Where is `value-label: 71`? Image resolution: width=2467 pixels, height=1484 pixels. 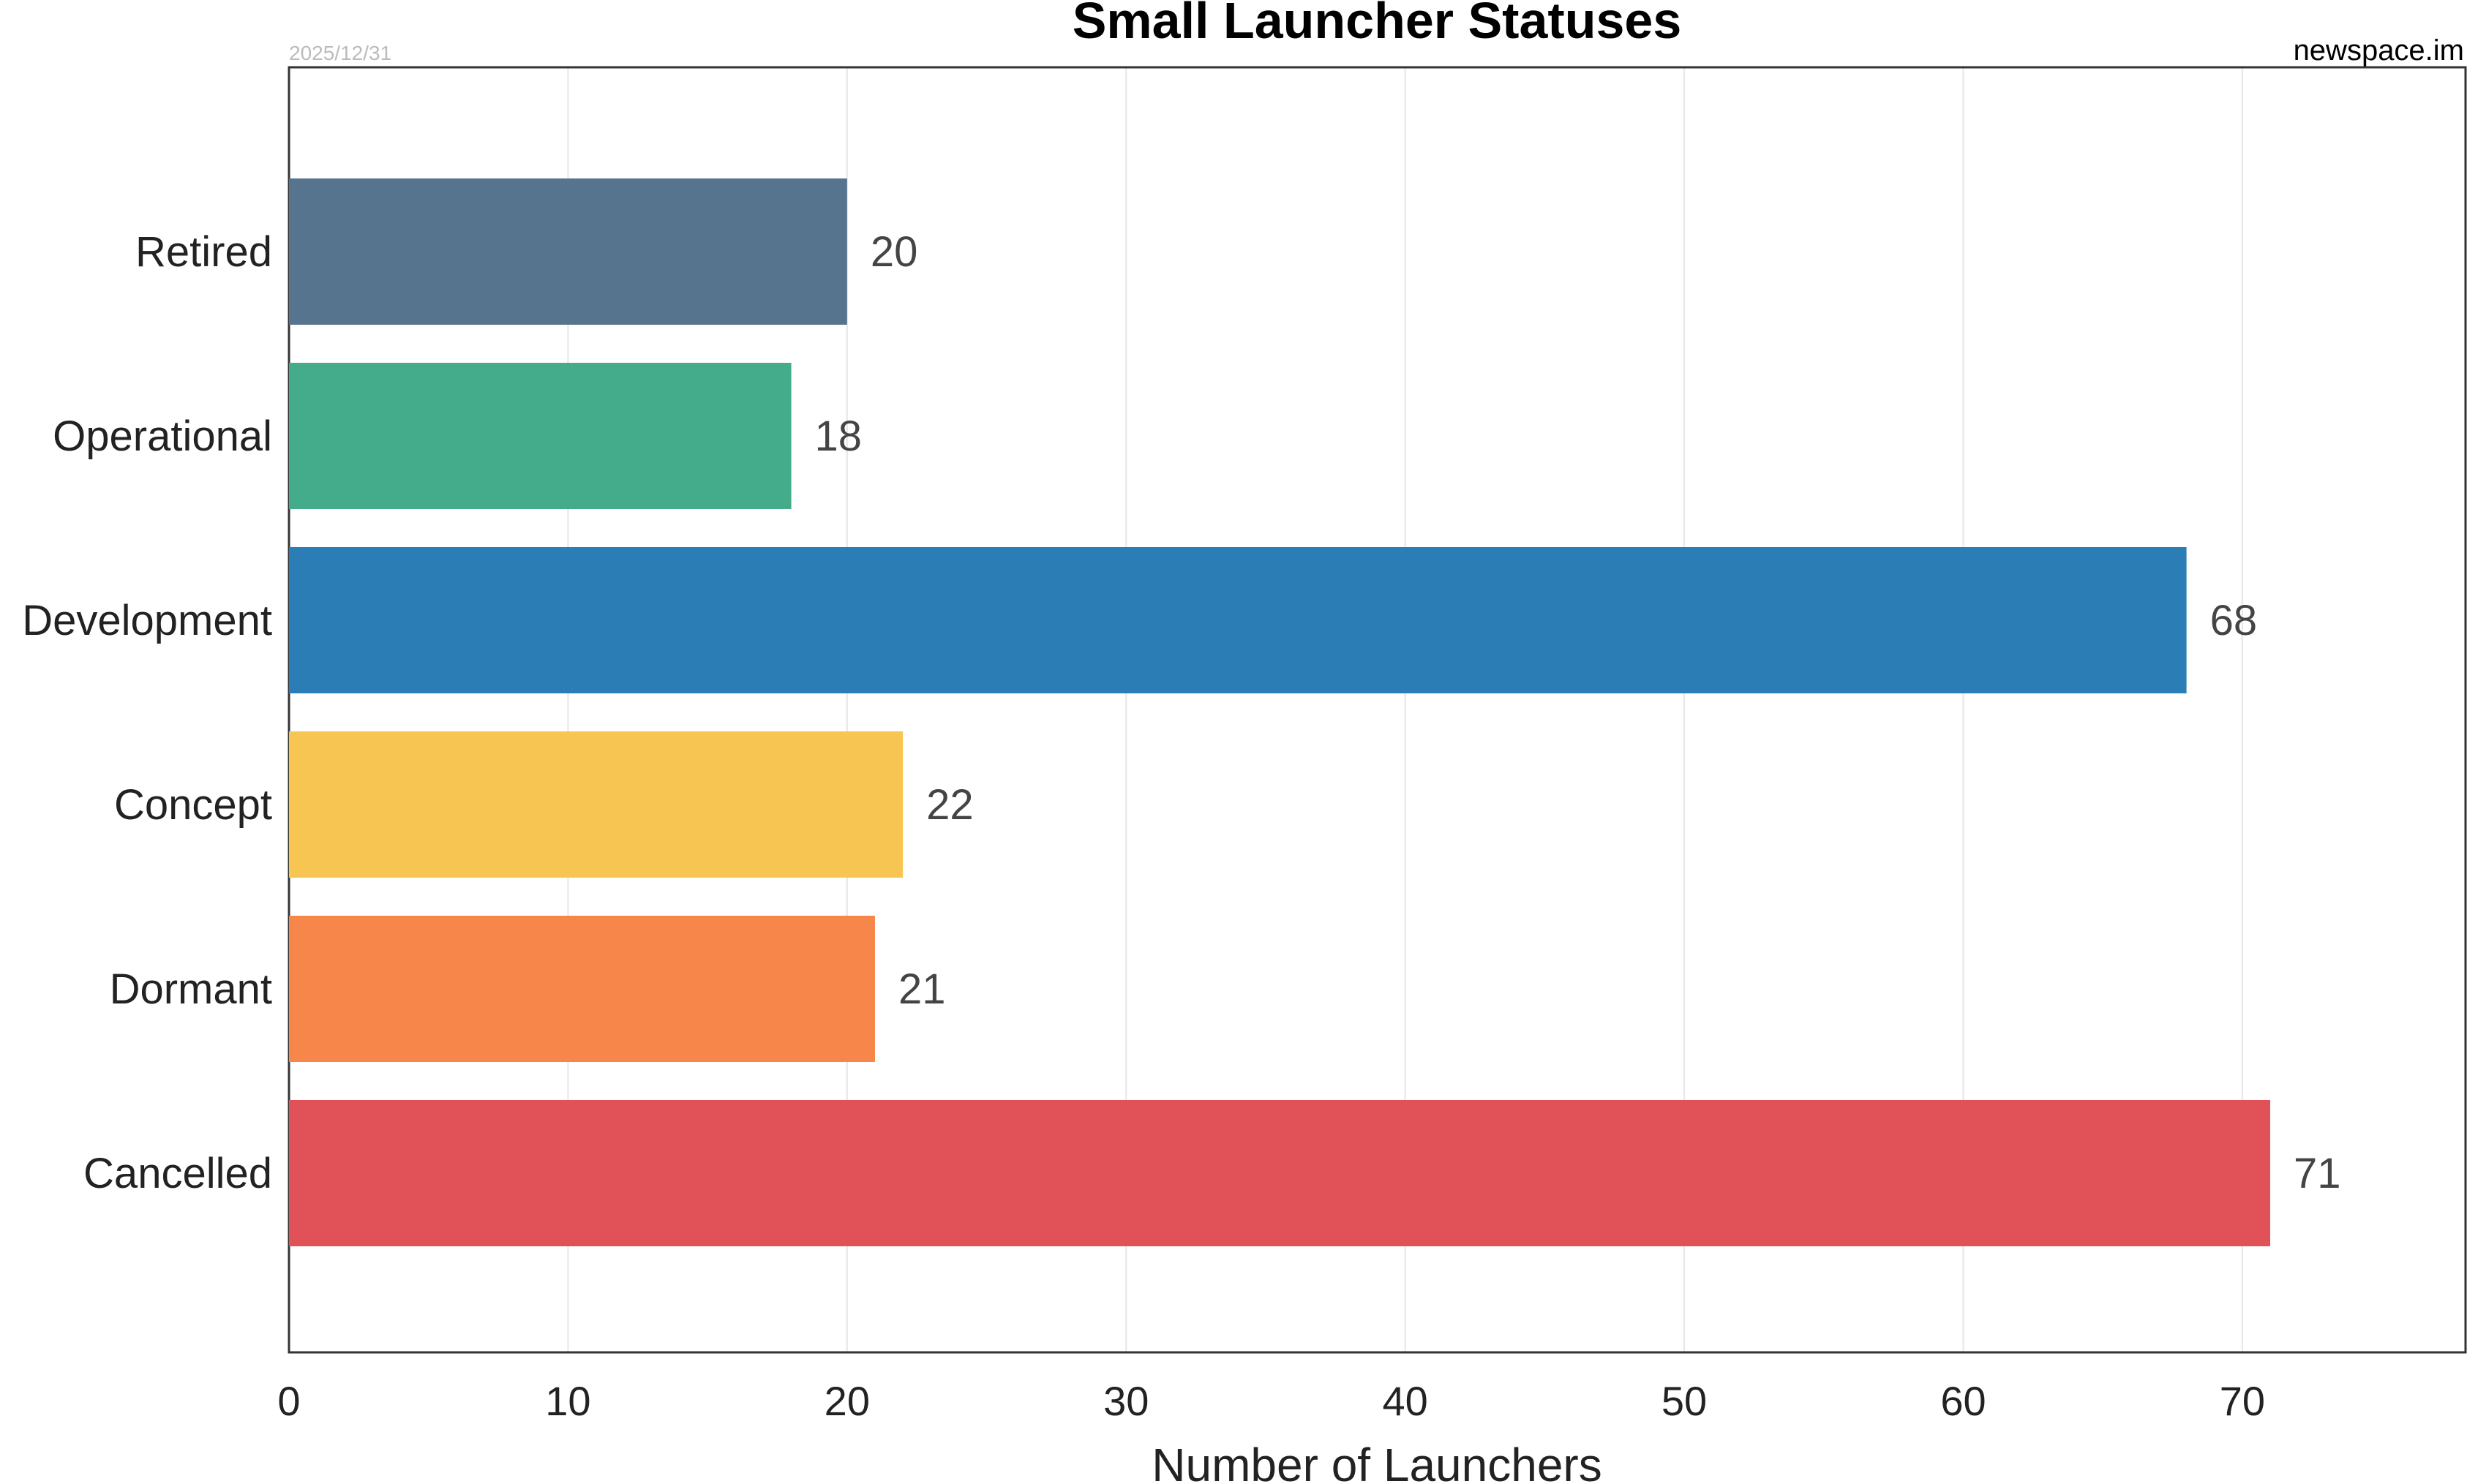
value-label: 71 is located at coordinates (2317, 1173).